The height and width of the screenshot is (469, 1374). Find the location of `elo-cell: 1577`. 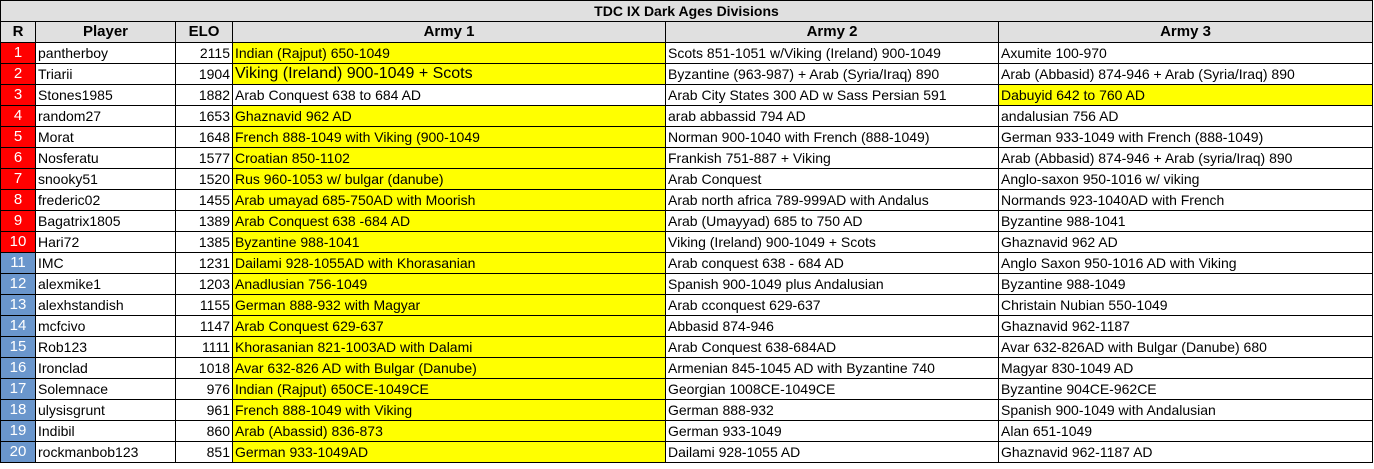

elo-cell: 1577 is located at coordinates (204, 158).